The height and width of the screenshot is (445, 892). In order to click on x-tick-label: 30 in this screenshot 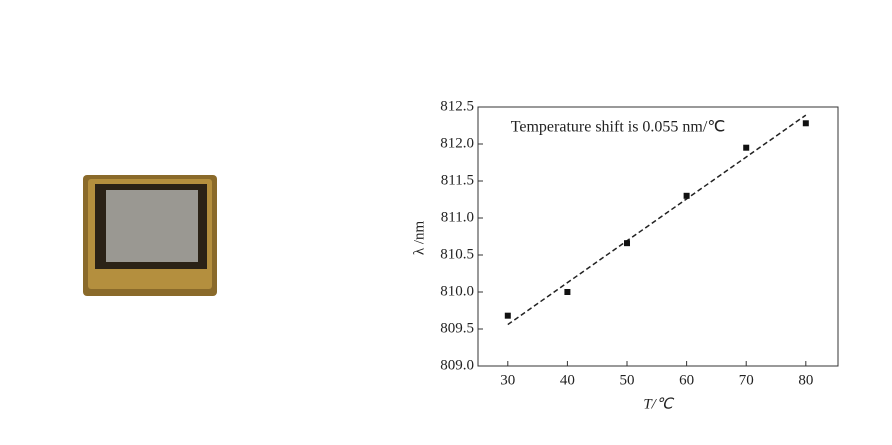, I will do `click(507, 380)`.